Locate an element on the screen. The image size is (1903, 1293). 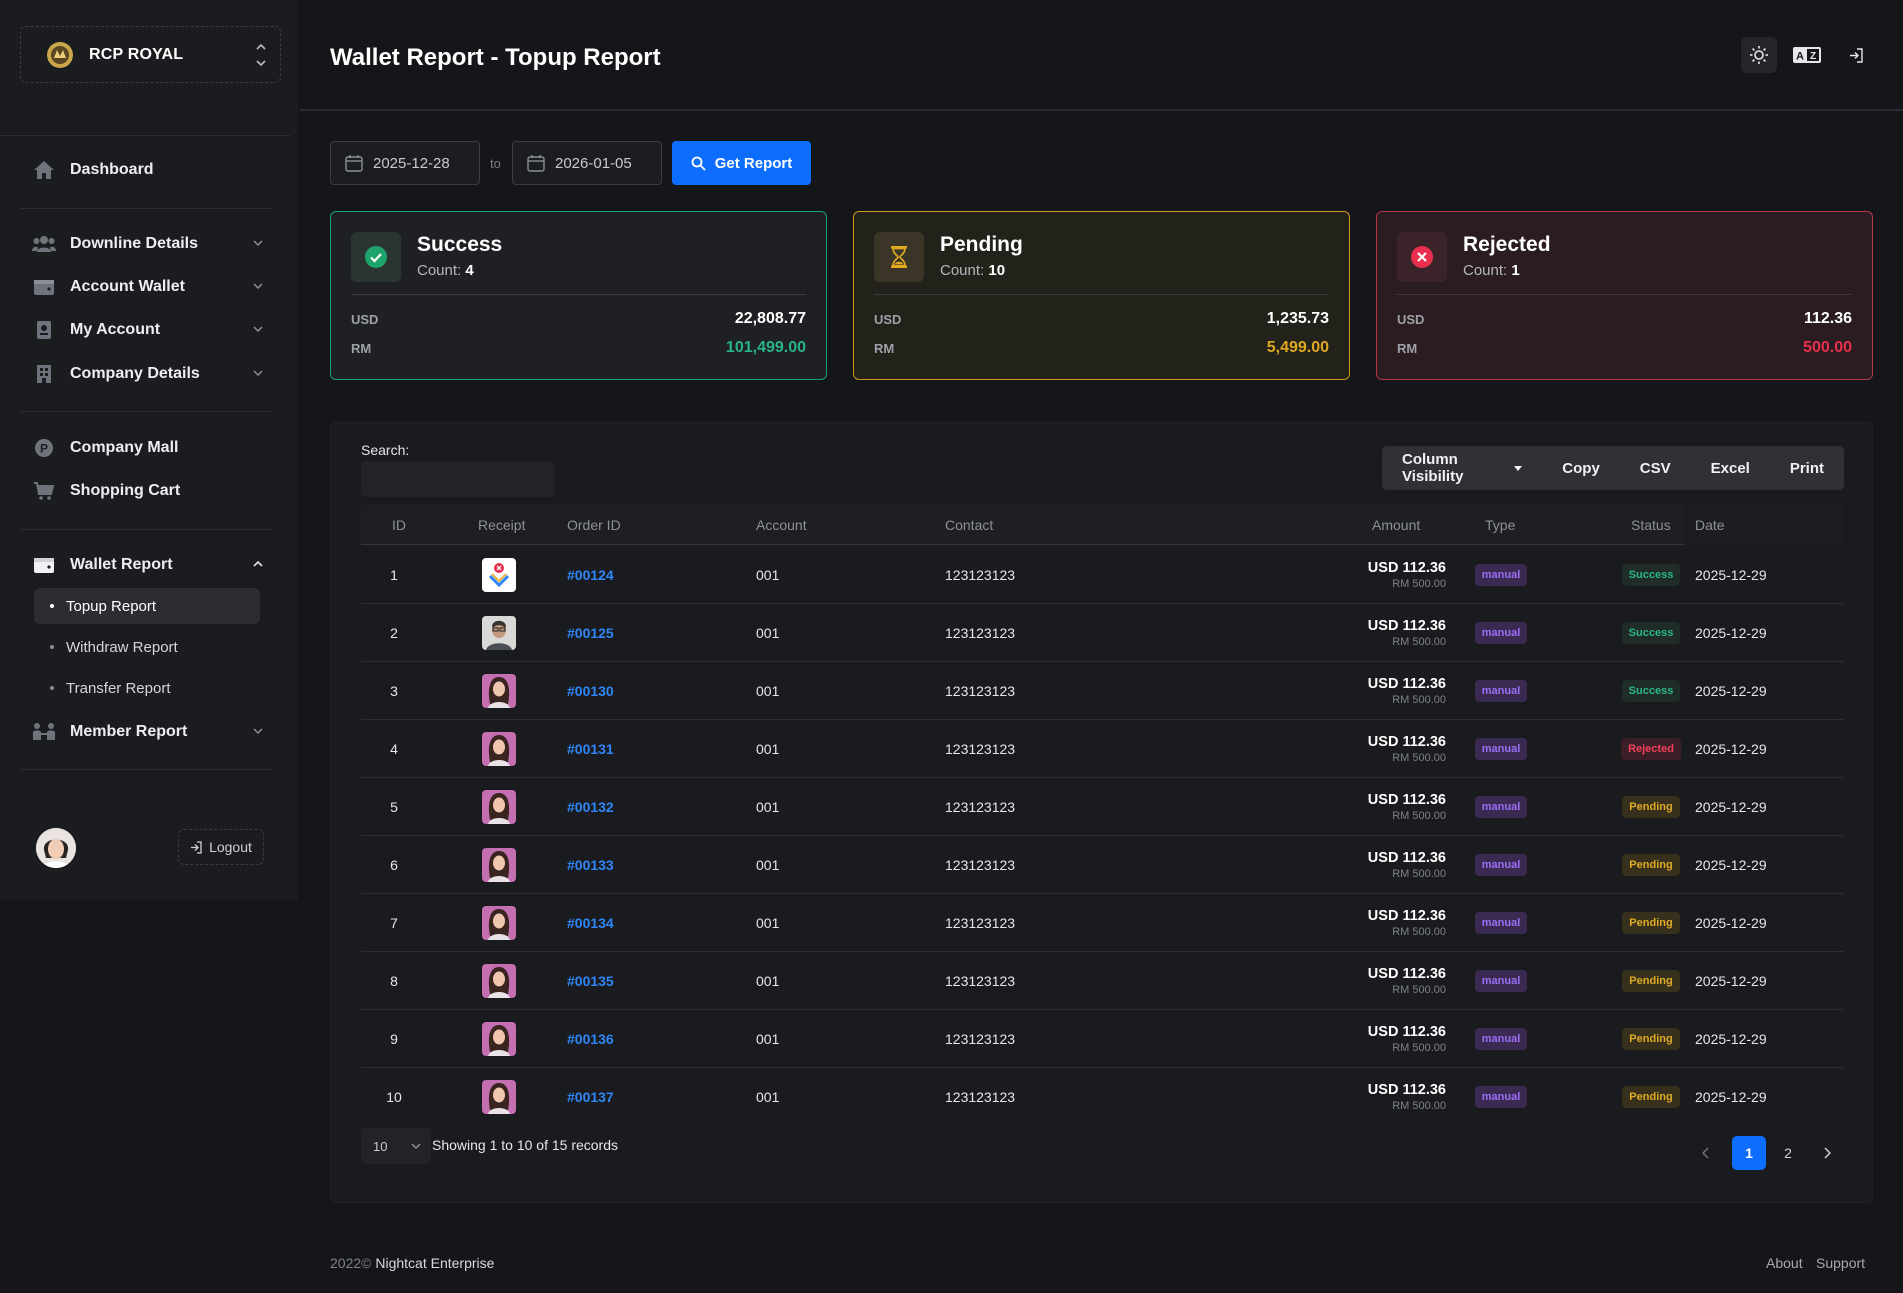
page-length-select: 10 is located at coordinates (396, 1146).